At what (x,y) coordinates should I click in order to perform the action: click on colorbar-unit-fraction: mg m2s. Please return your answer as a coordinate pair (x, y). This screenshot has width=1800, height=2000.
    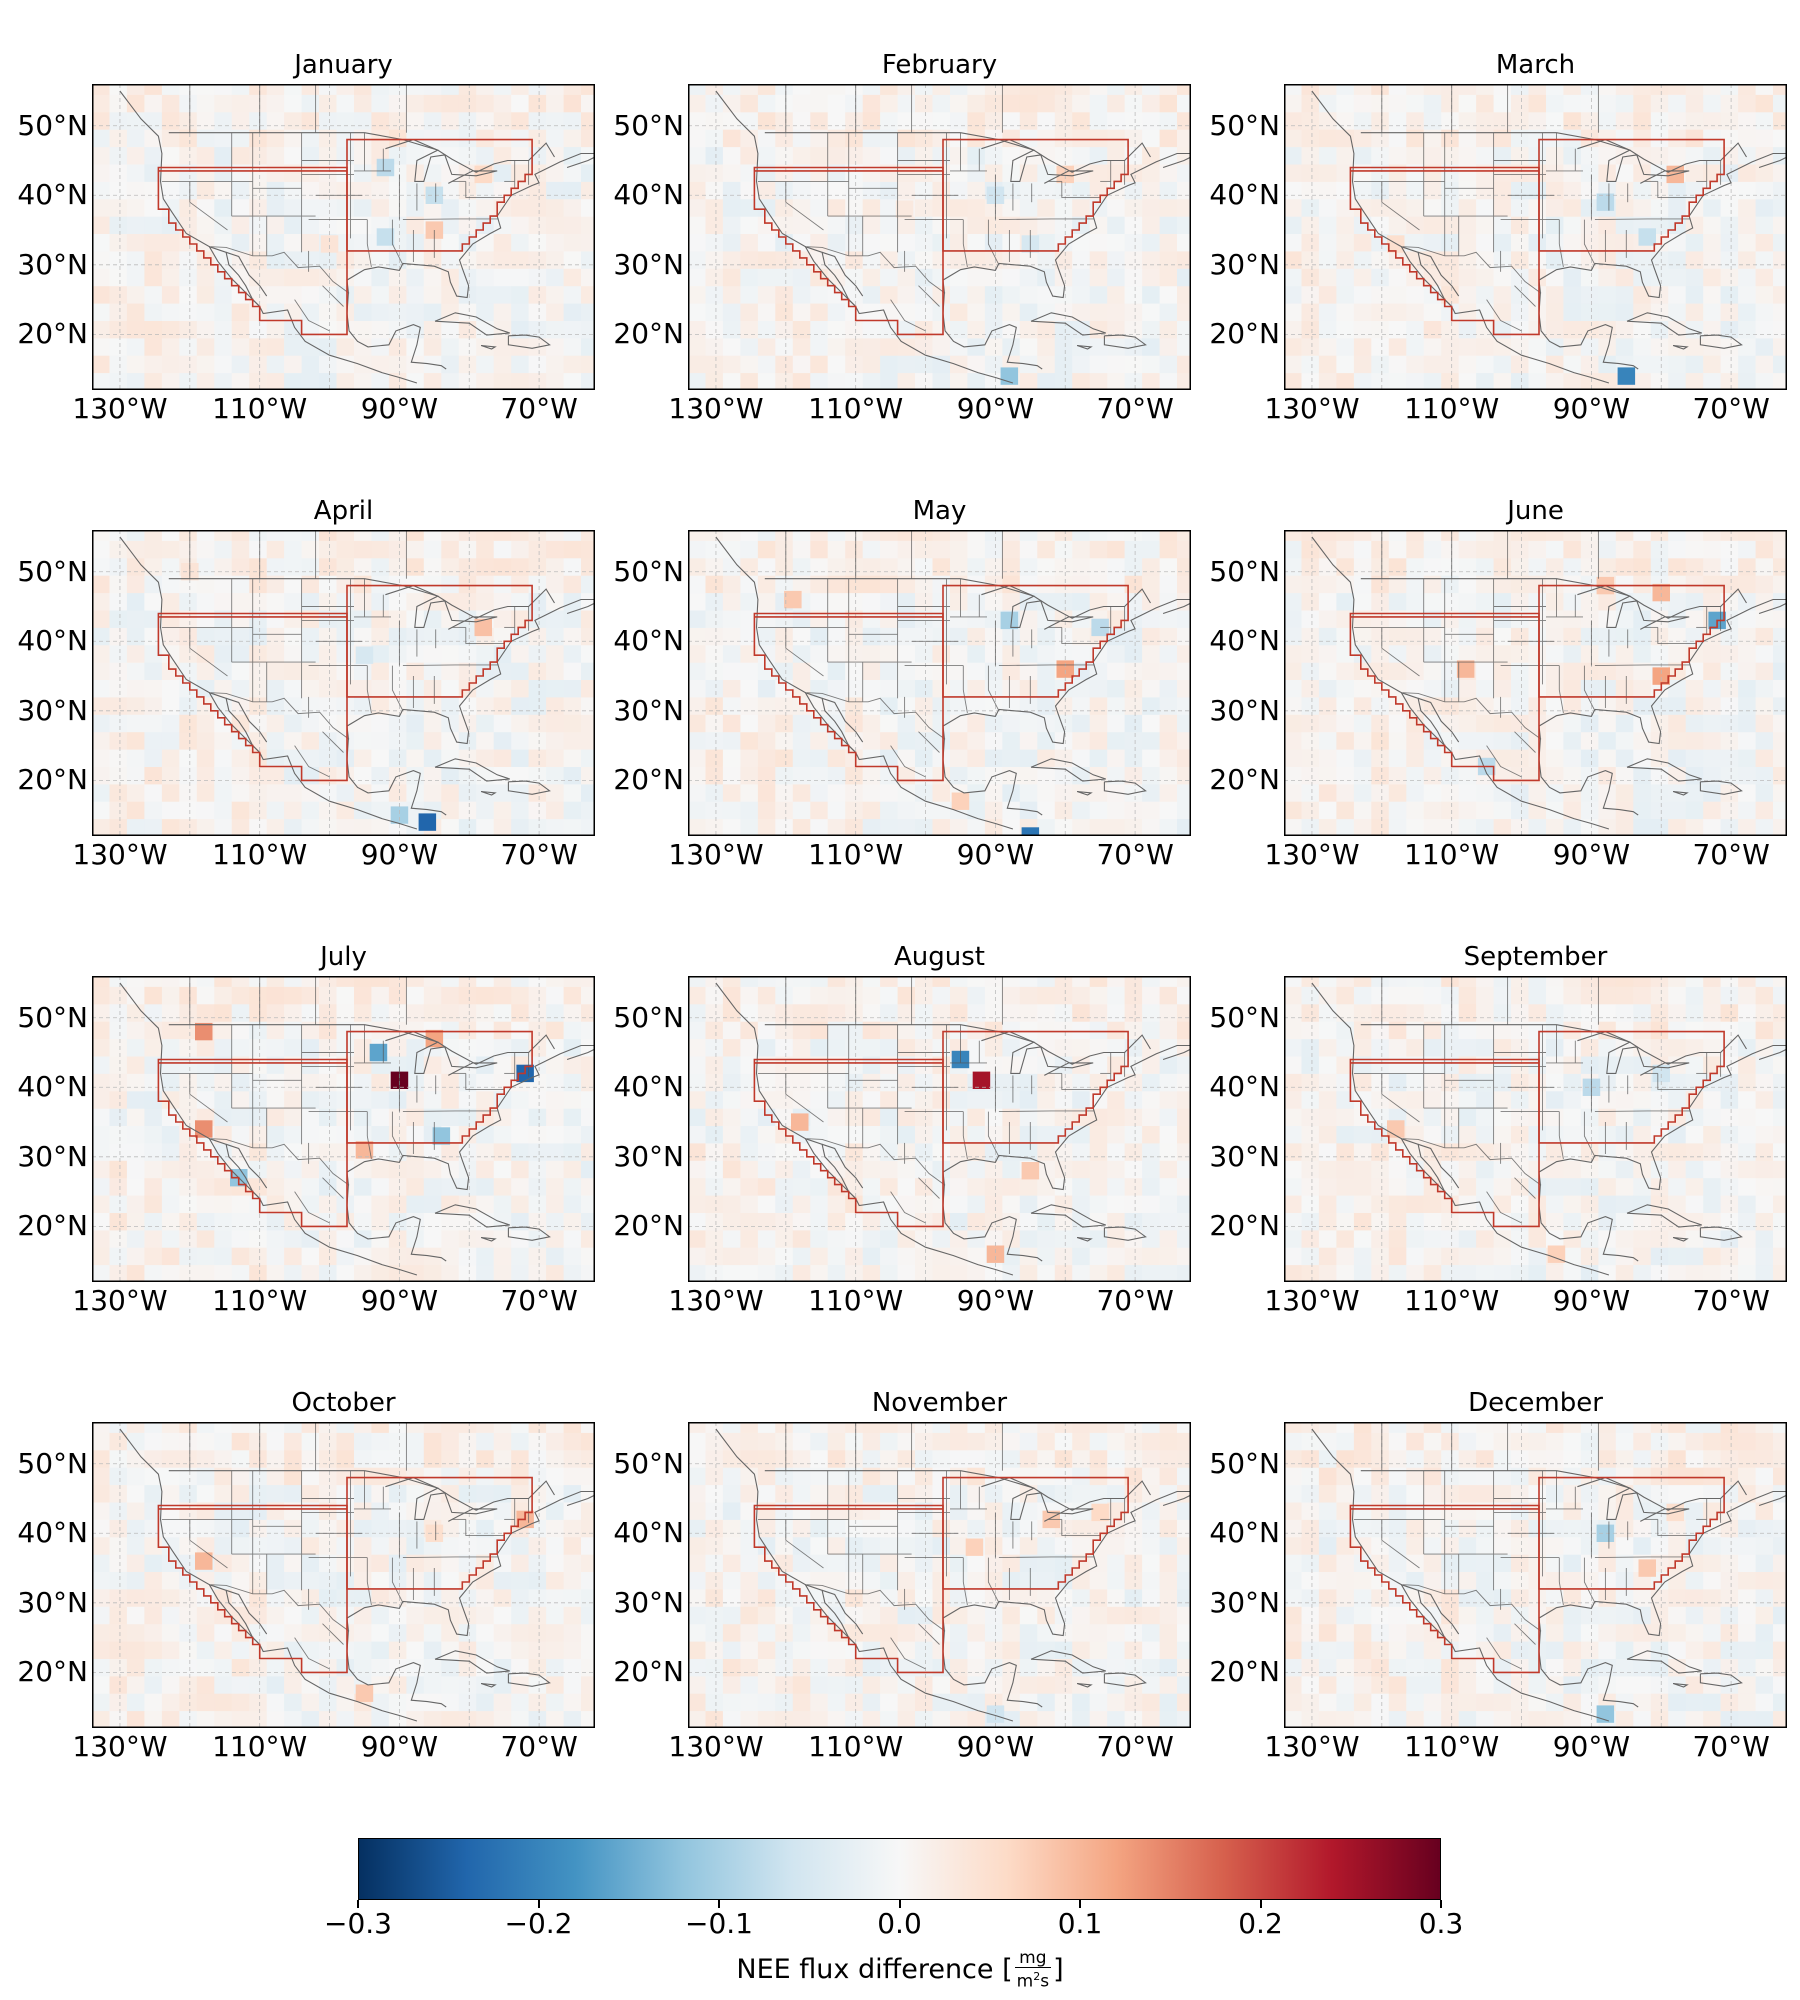
    Looking at the image, I should click on (1033, 1971).